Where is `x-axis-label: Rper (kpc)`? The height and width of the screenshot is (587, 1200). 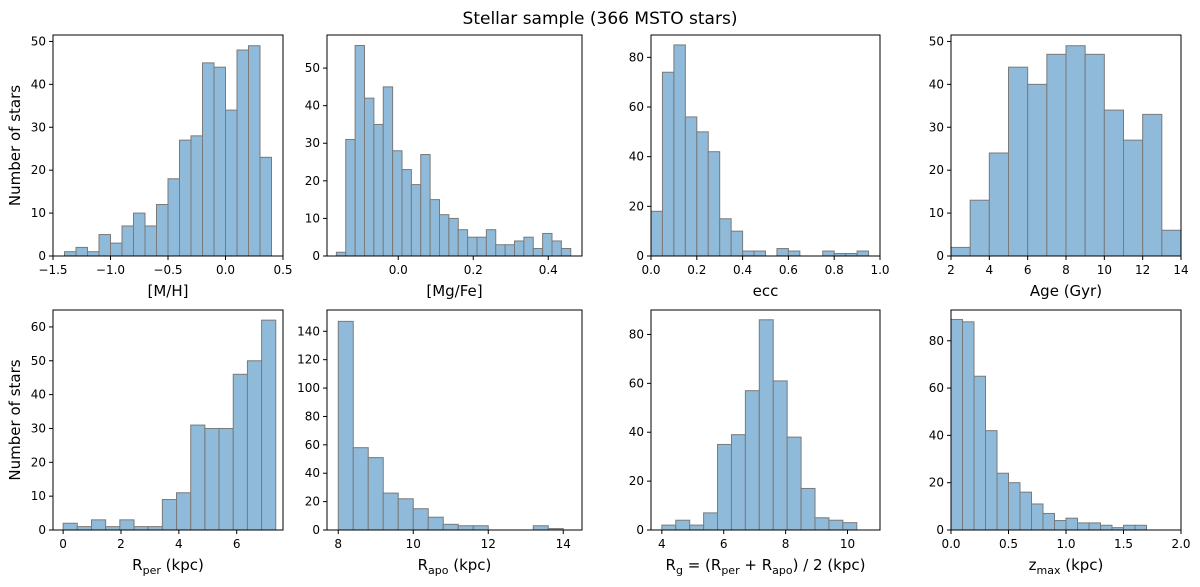 x-axis-label: Rper (kpc) is located at coordinates (168, 566).